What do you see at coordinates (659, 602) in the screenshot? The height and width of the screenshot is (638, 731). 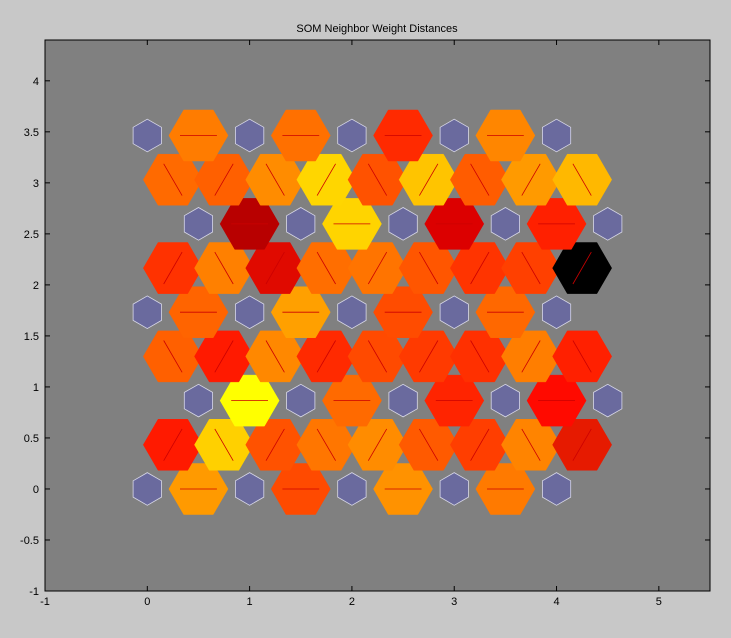 I see `x-tick-label-6: 5` at bounding box center [659, 602].